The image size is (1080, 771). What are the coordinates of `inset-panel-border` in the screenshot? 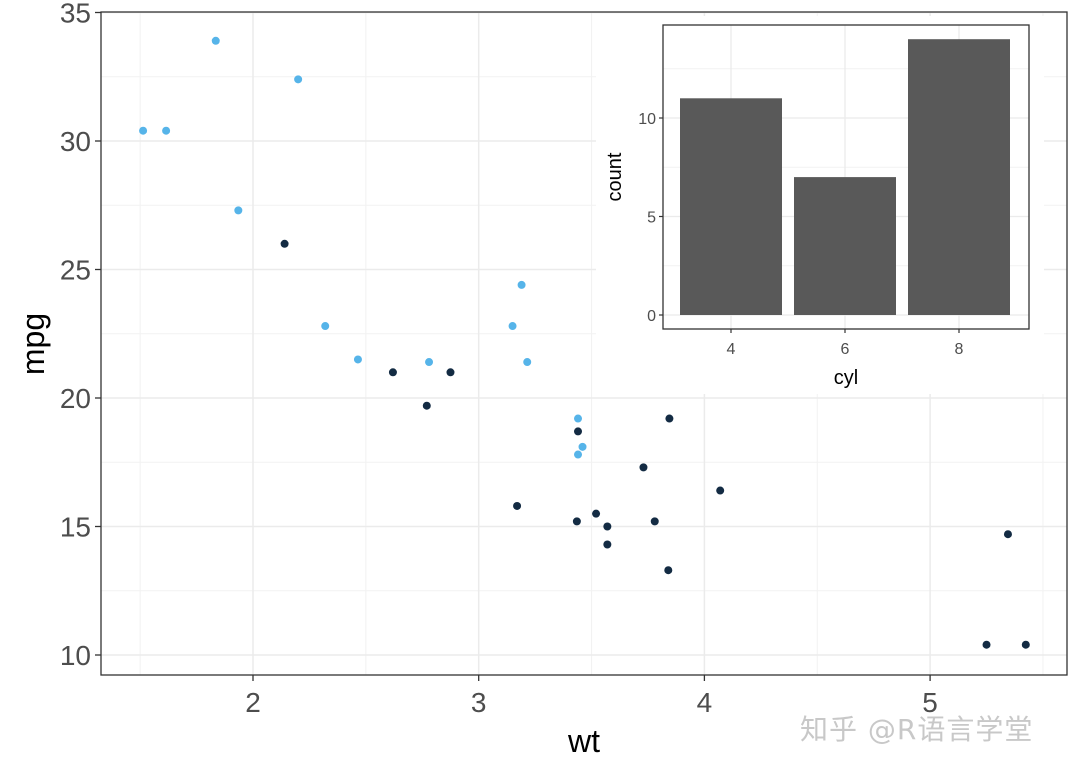 It's located at (846, 177).